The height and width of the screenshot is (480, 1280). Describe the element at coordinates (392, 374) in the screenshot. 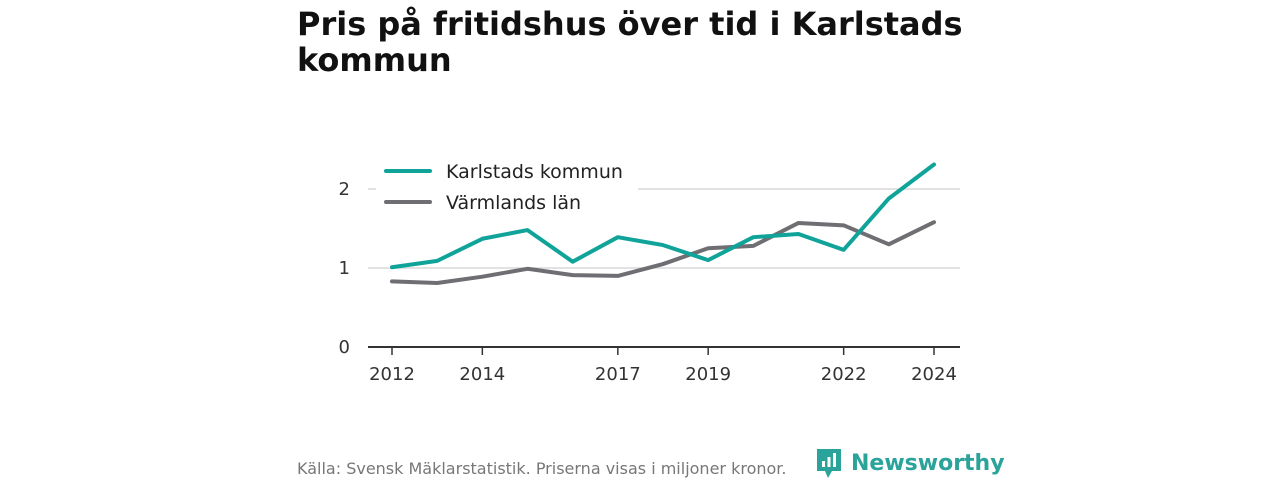

I see `x-tick-label: 2012` at that location.